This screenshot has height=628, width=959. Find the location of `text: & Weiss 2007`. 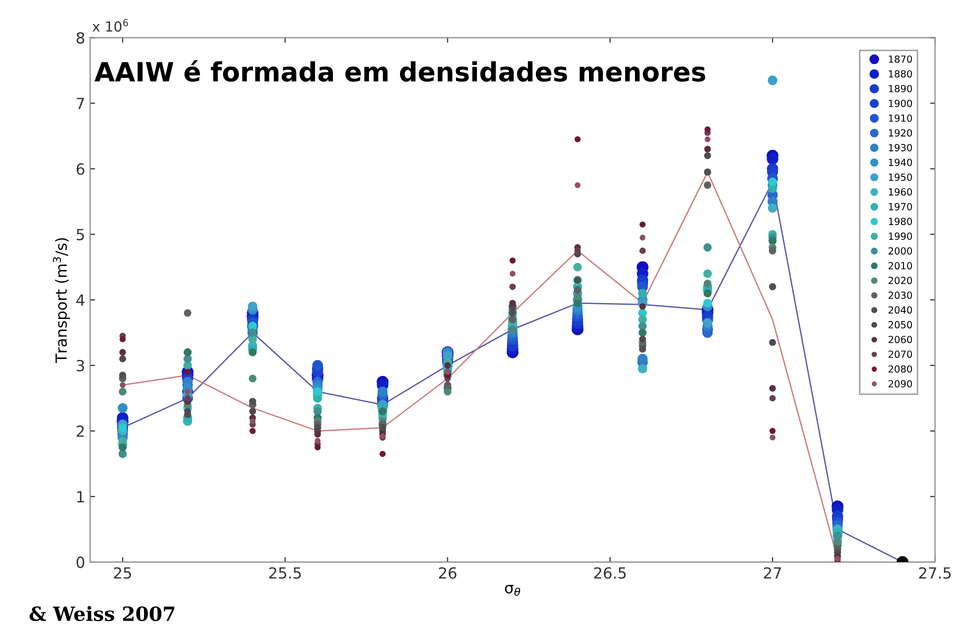

text: & Weiss 2007 is located at coordinates (102, 614).